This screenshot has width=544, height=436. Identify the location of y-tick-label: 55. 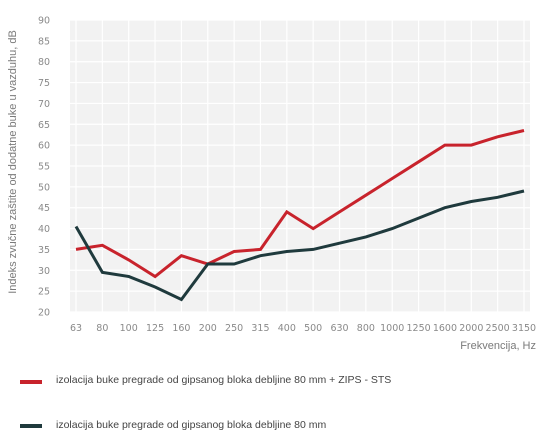
(44, 167).